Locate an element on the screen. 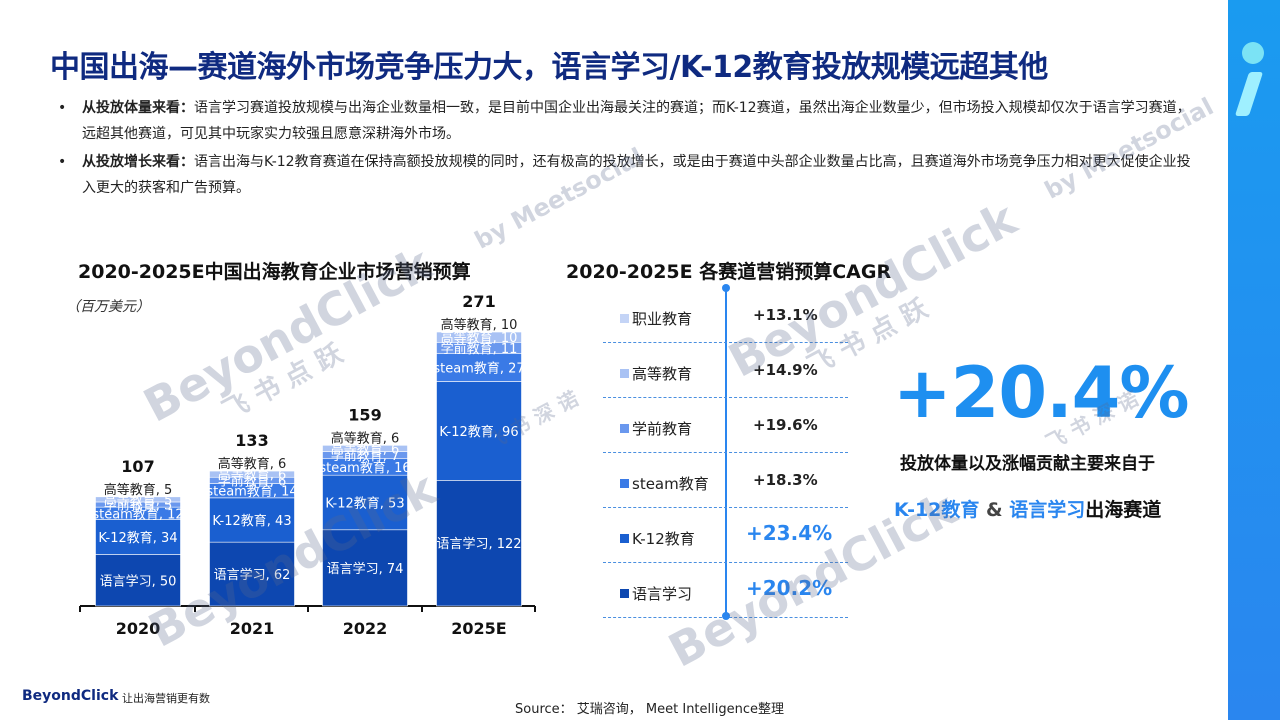  bar-total-label: 271 is located at coordinates (478, 301).